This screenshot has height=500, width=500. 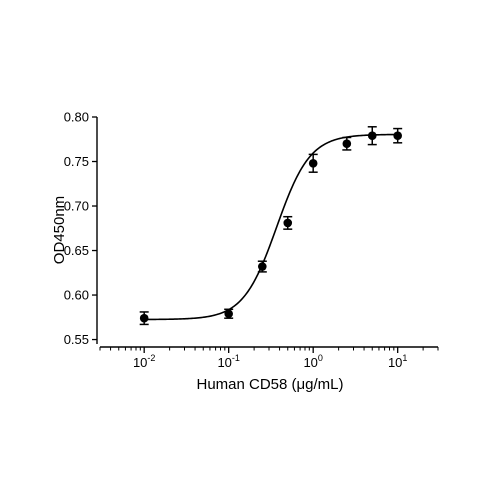 What do you see at coordinates (76, 206) in the screenshot?
I see `y-tick-label: 0.70` at bounding box center [76, 206].